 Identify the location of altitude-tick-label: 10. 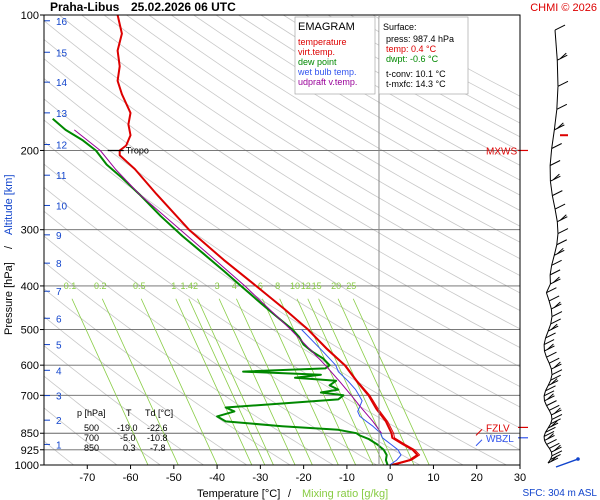
(62, 206).